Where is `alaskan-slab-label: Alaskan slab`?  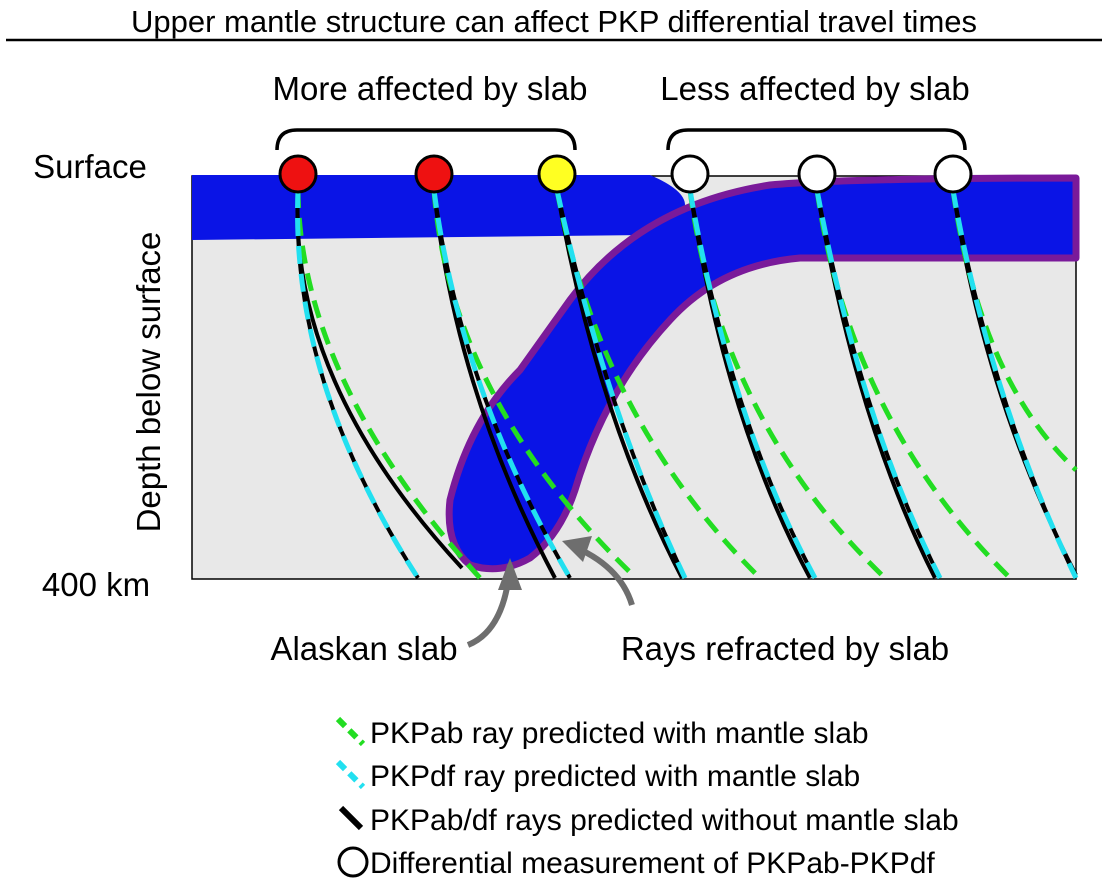 alaskan-slab-label: Alaskan slab is located at coordinates (363, 648).